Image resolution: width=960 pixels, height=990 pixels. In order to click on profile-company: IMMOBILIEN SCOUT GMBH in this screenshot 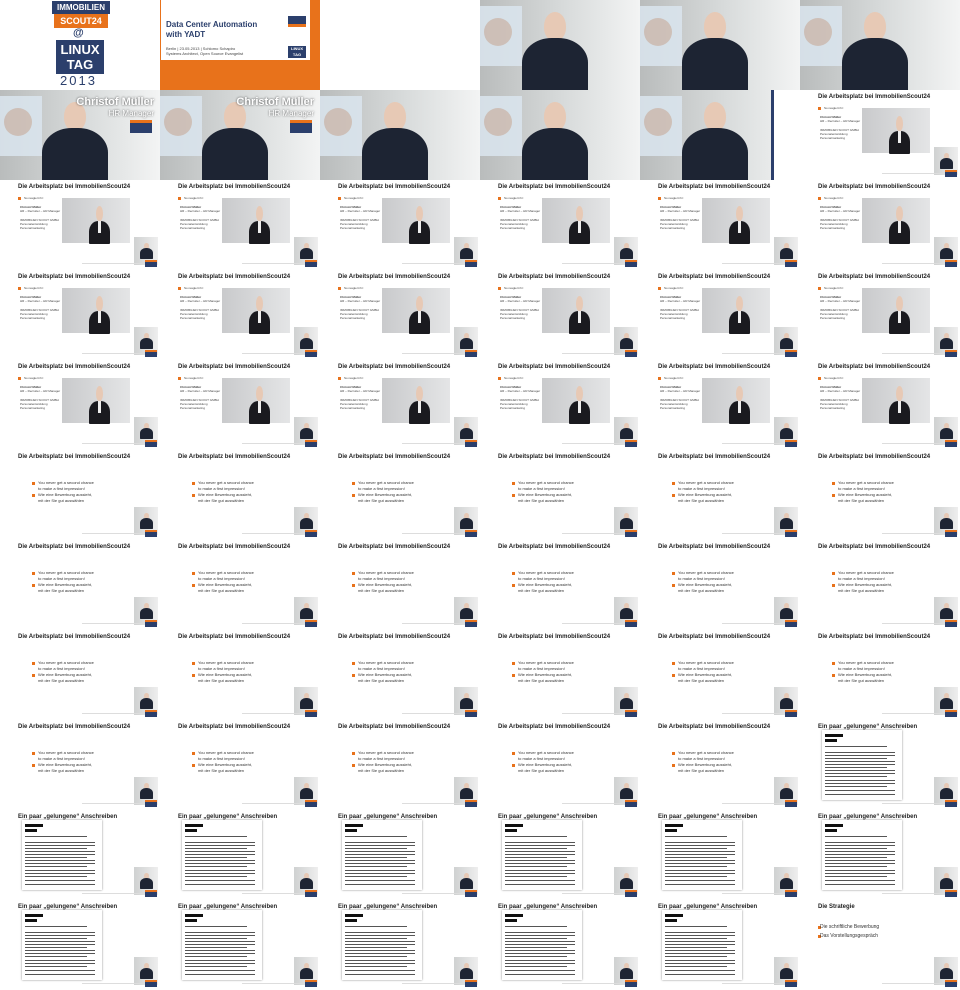, I will do `click(39, 220)`.